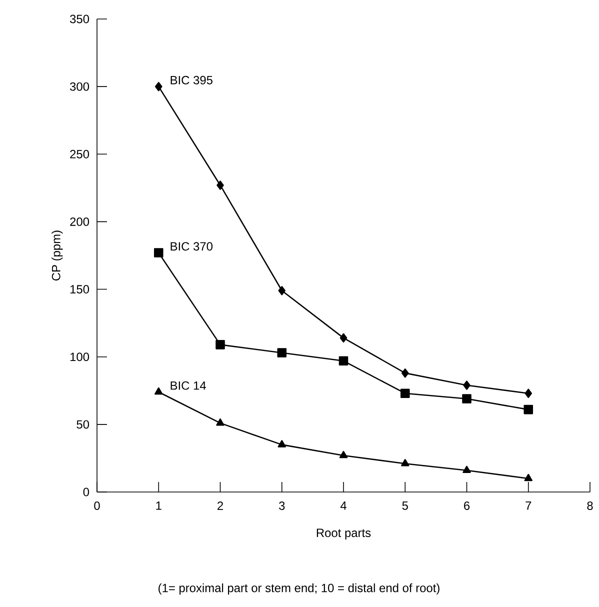 The image size is (599, 607). Describe the element at coordinates (80, 221) in the screenshot. I see `y-tick-label: 200` at that location.